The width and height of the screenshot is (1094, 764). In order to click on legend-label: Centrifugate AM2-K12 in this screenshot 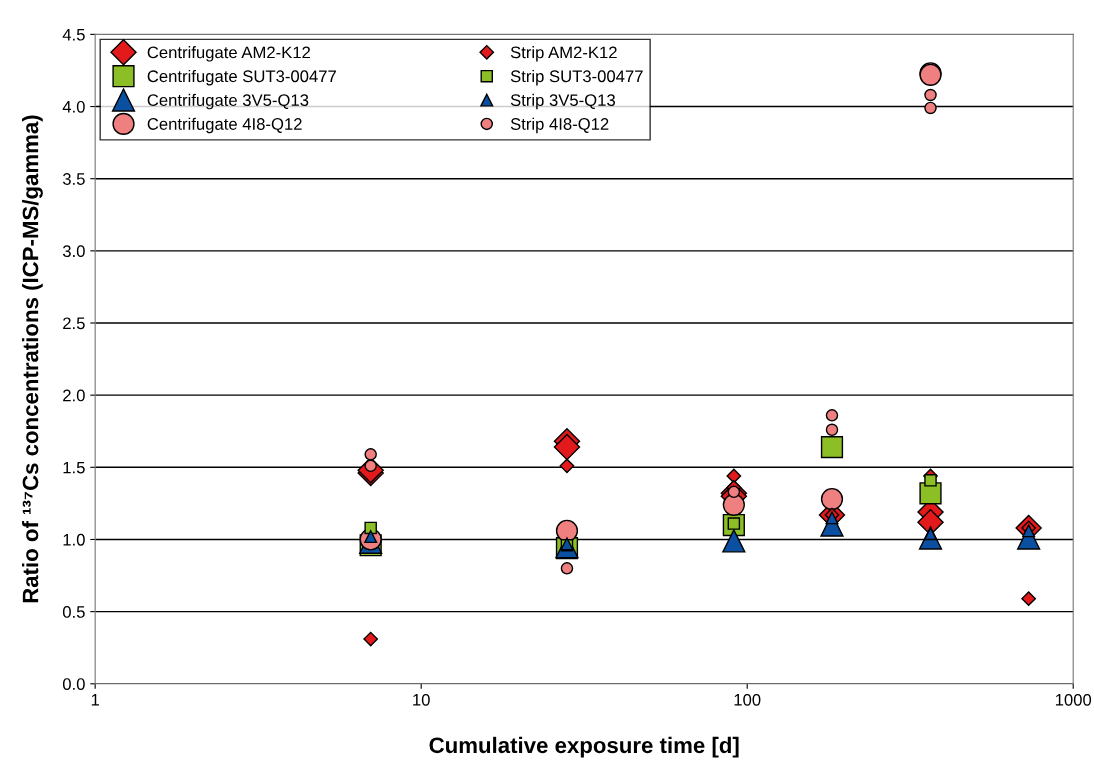, I will do `click(228, 54)`.